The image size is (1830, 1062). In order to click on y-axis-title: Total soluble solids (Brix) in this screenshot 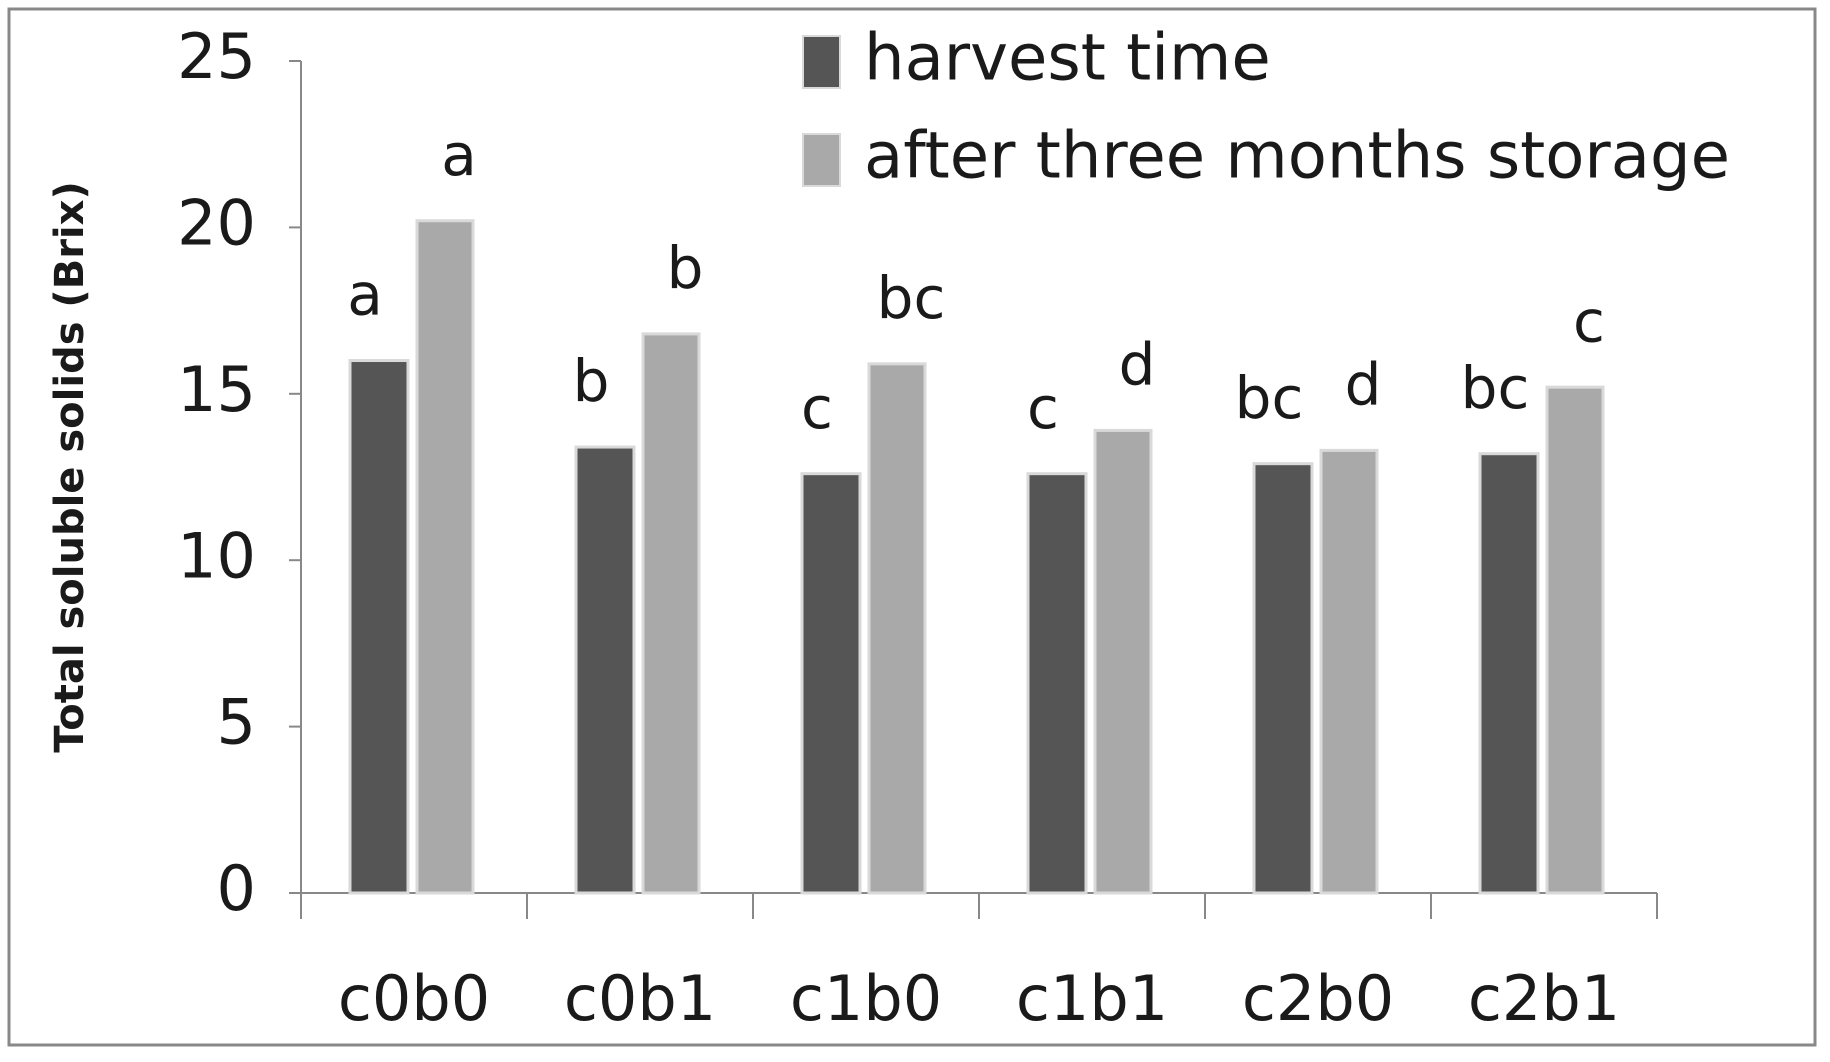, I will do `click(70, 466)`.